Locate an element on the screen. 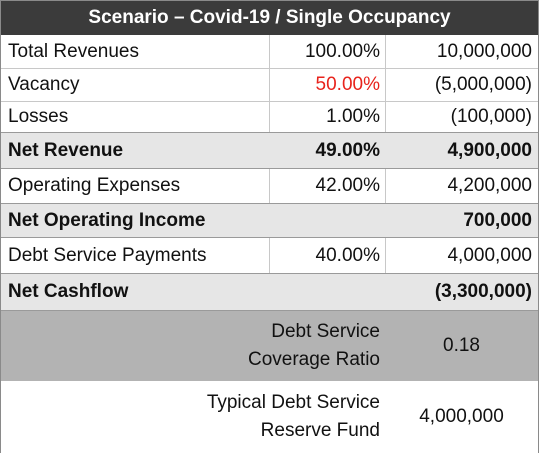  pct-net-operating-income is located at coordinates (327, 220).